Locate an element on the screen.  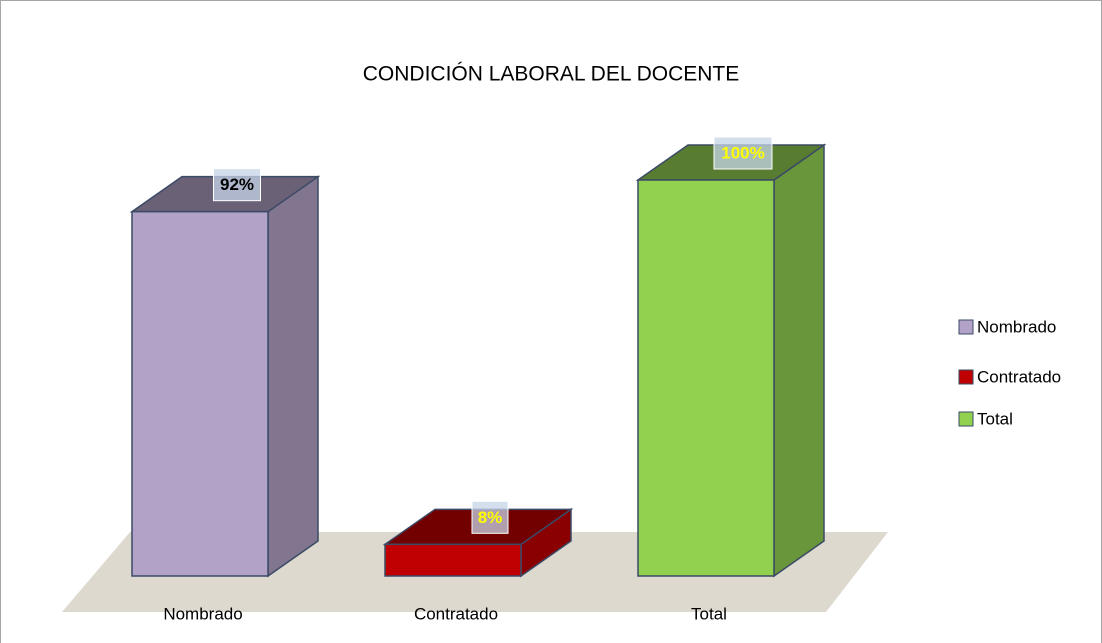
x-tick-label: Nombrado is located at coordinates (202, 613).